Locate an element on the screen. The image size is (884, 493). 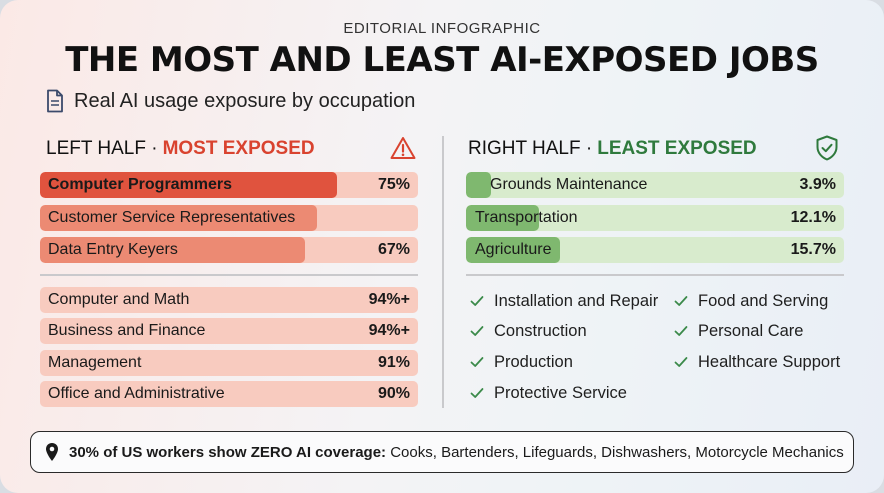
left-head-prefix: LEFT HALF · is located at coordinates (102, 148).